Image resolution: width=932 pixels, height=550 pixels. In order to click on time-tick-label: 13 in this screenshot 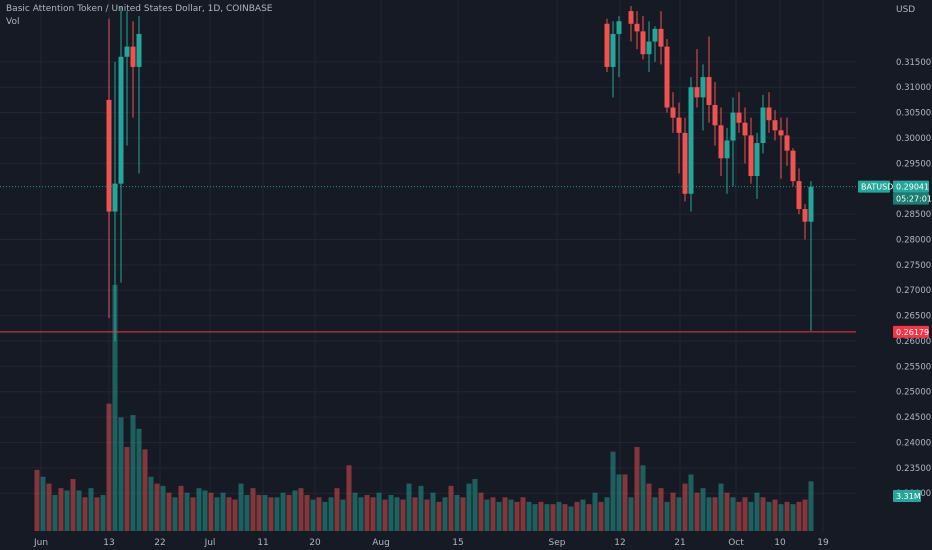, I will do `click(108, 543)`.